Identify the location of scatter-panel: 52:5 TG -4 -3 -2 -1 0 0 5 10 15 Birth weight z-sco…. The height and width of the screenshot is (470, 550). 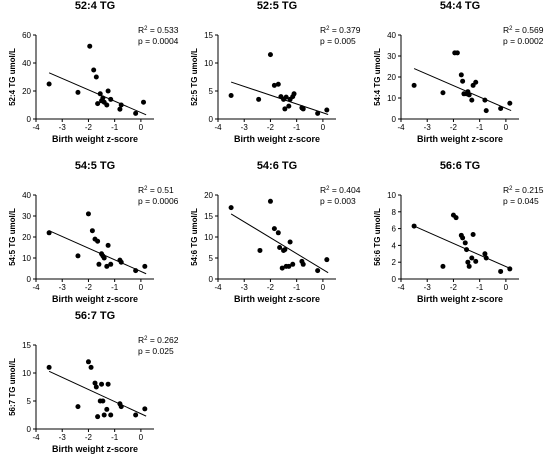
(275, 72).